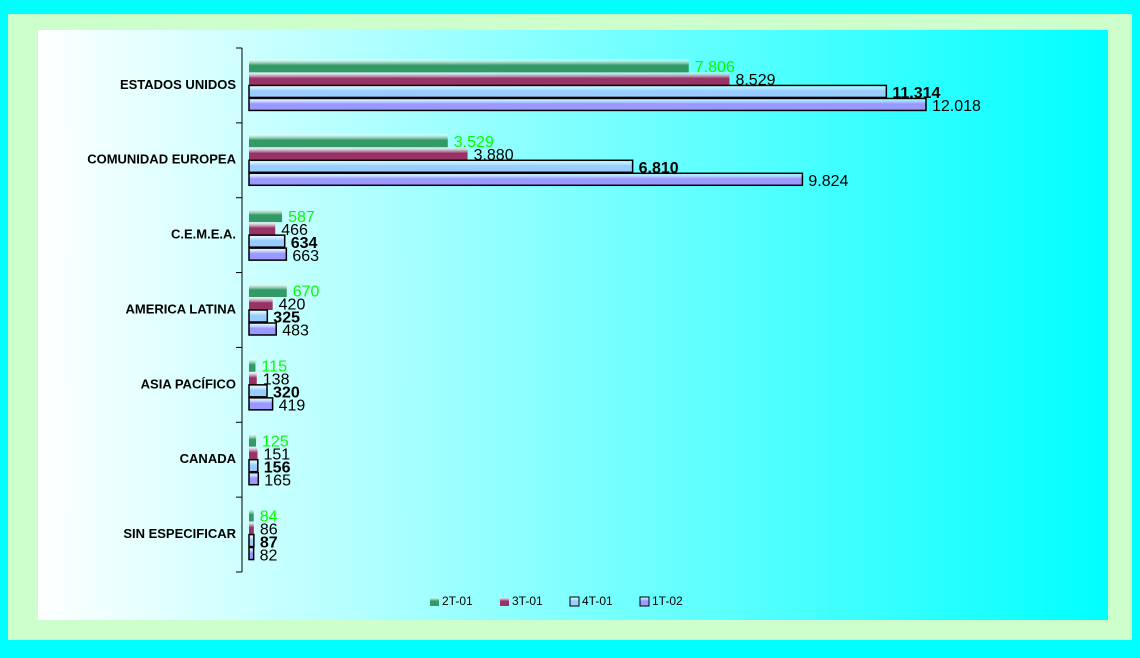 This screenshot has width=1140, height=658. What do you see at coordinates (269, 529) in the screenshot?
I see `value-label: 86` at bounding box center [269, 529].